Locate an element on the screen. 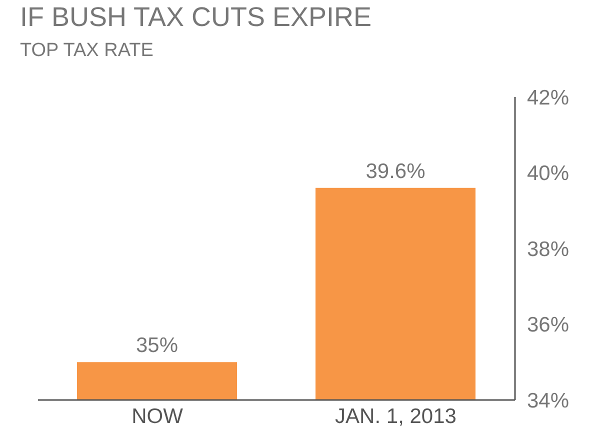 This screenshot has height=439, width=597. x-tick-label: NOW is located at coordinates (158, 416).